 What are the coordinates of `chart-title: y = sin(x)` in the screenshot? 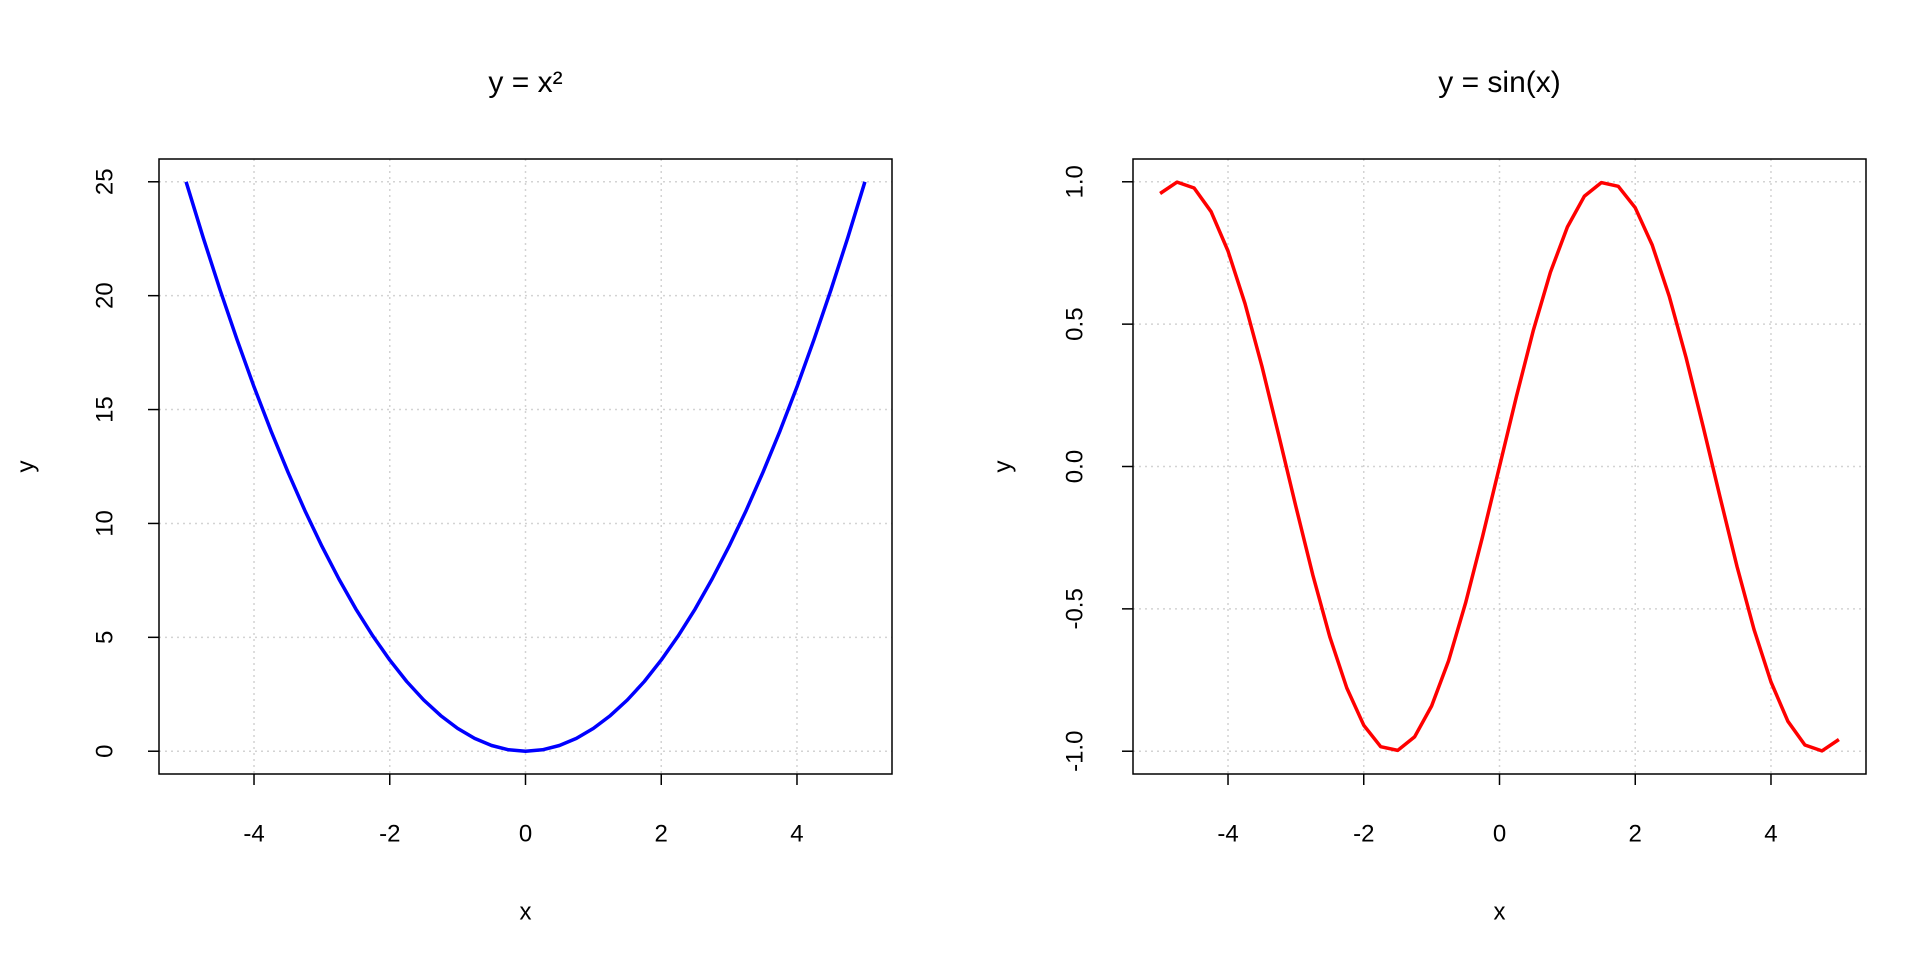 It's located at (1499, 82).